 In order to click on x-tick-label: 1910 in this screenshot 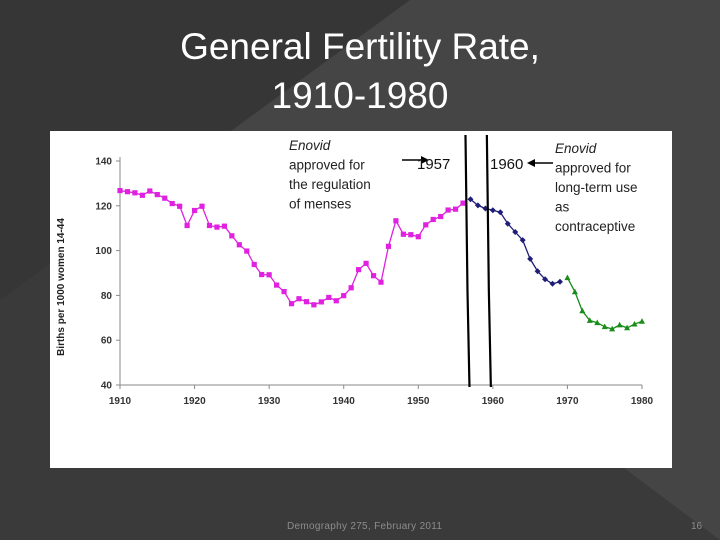, I will do `click(120, 401)`.